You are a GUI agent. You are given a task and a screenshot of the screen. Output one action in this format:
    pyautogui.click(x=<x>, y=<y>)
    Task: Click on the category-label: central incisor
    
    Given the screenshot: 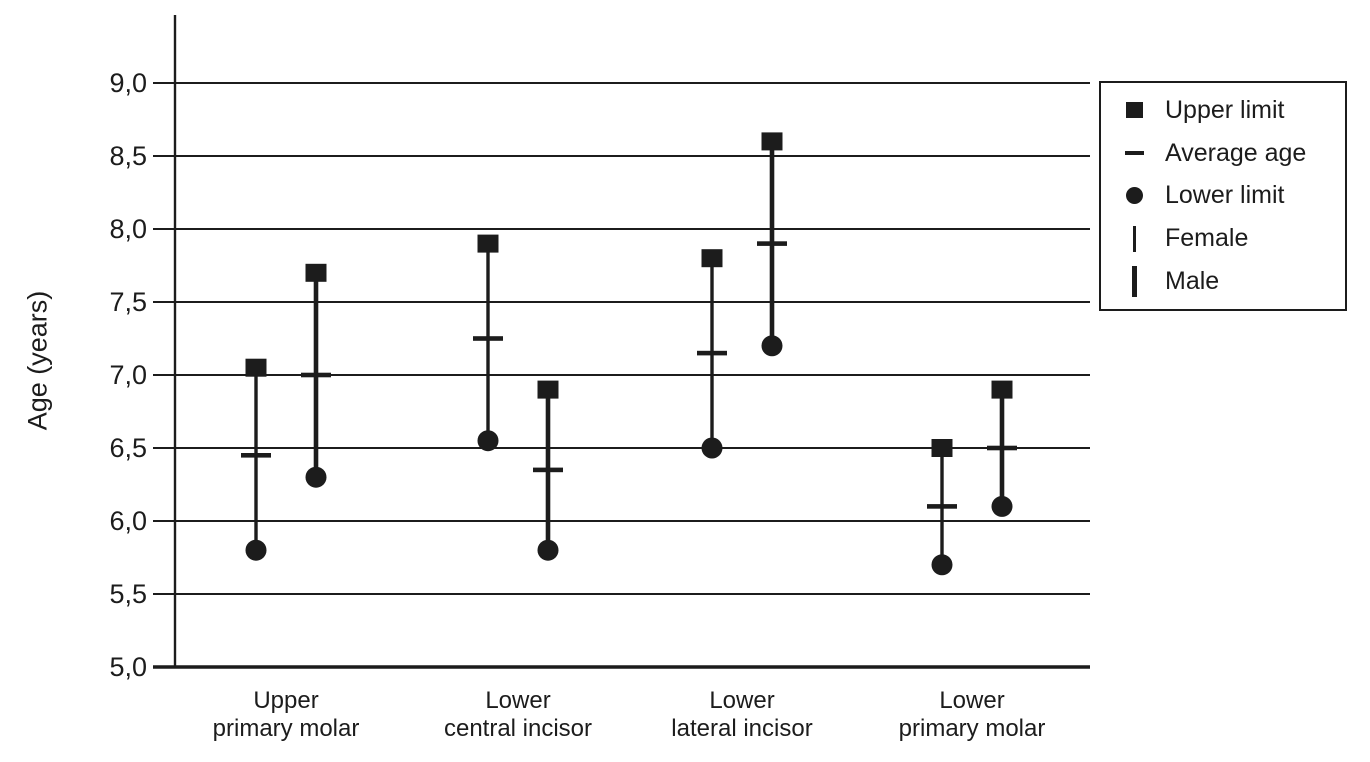 What is the action you would take?
    pyautogui.click(x=518, y=728)
    